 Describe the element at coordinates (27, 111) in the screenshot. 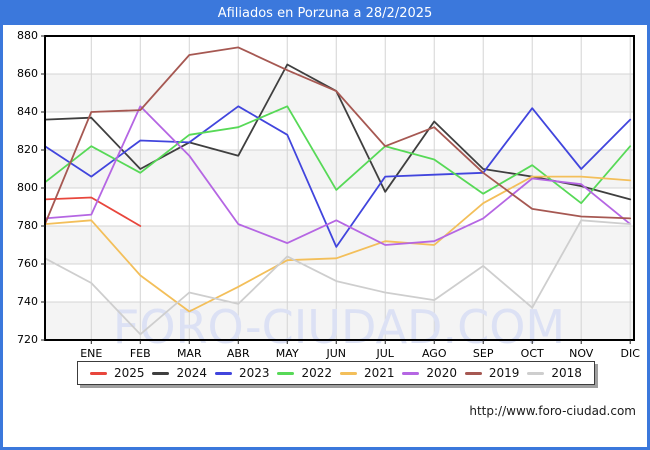

I see `y-axis-label: 840` at that location.